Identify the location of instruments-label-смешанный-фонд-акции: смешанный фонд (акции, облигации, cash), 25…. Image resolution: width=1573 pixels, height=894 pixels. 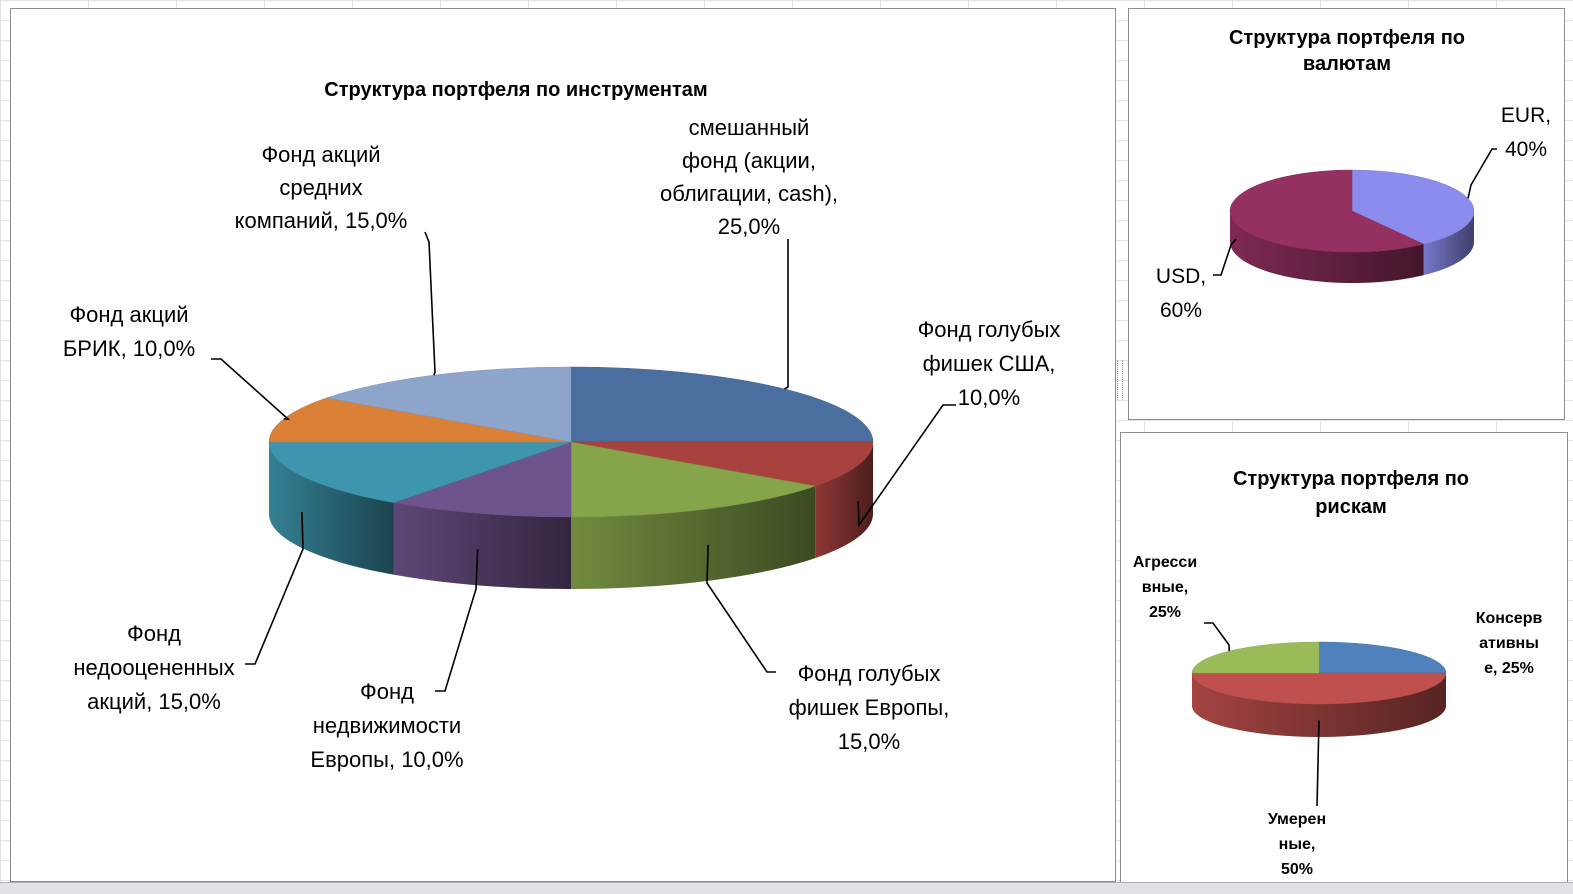
(749, 177).